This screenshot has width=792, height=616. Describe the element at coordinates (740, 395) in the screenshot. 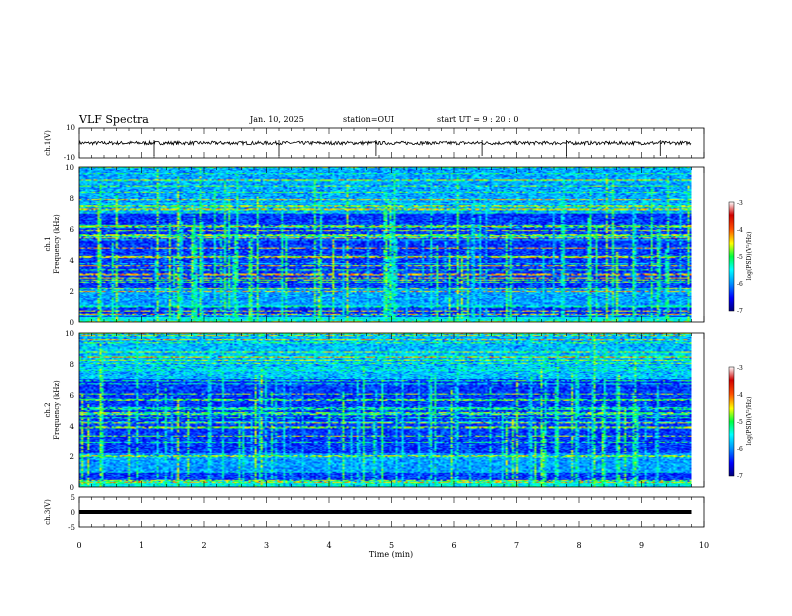

I see `ch2-cb-tick-4: -4` at that location.